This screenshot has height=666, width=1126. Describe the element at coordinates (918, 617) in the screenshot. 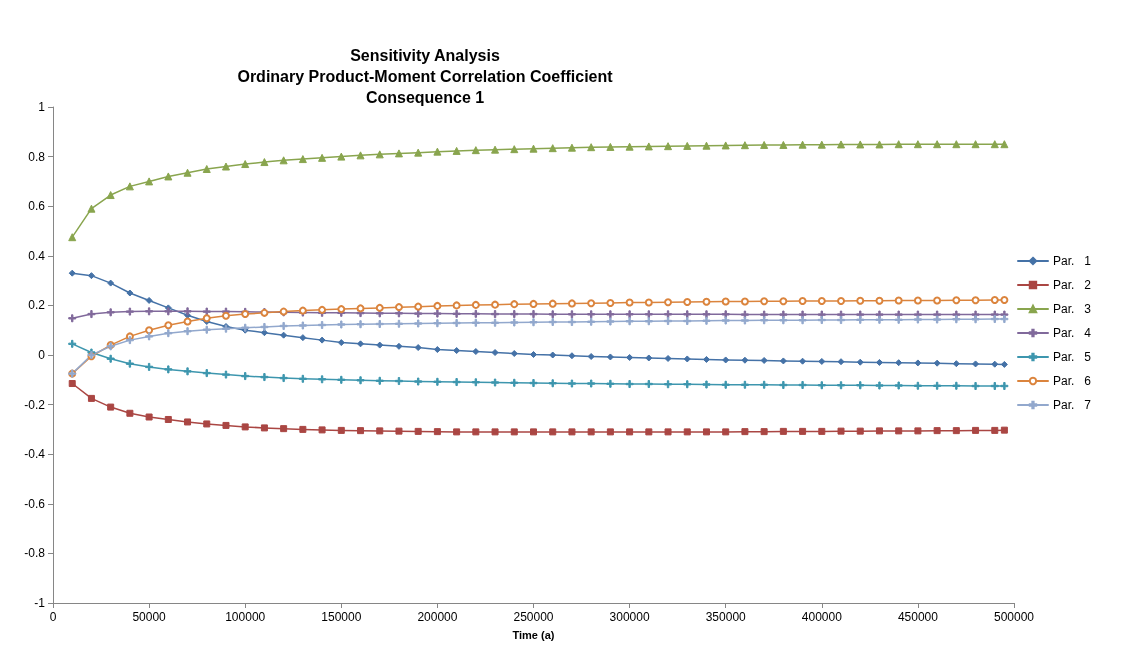

I see `x-tick-label: 450000` at that location.